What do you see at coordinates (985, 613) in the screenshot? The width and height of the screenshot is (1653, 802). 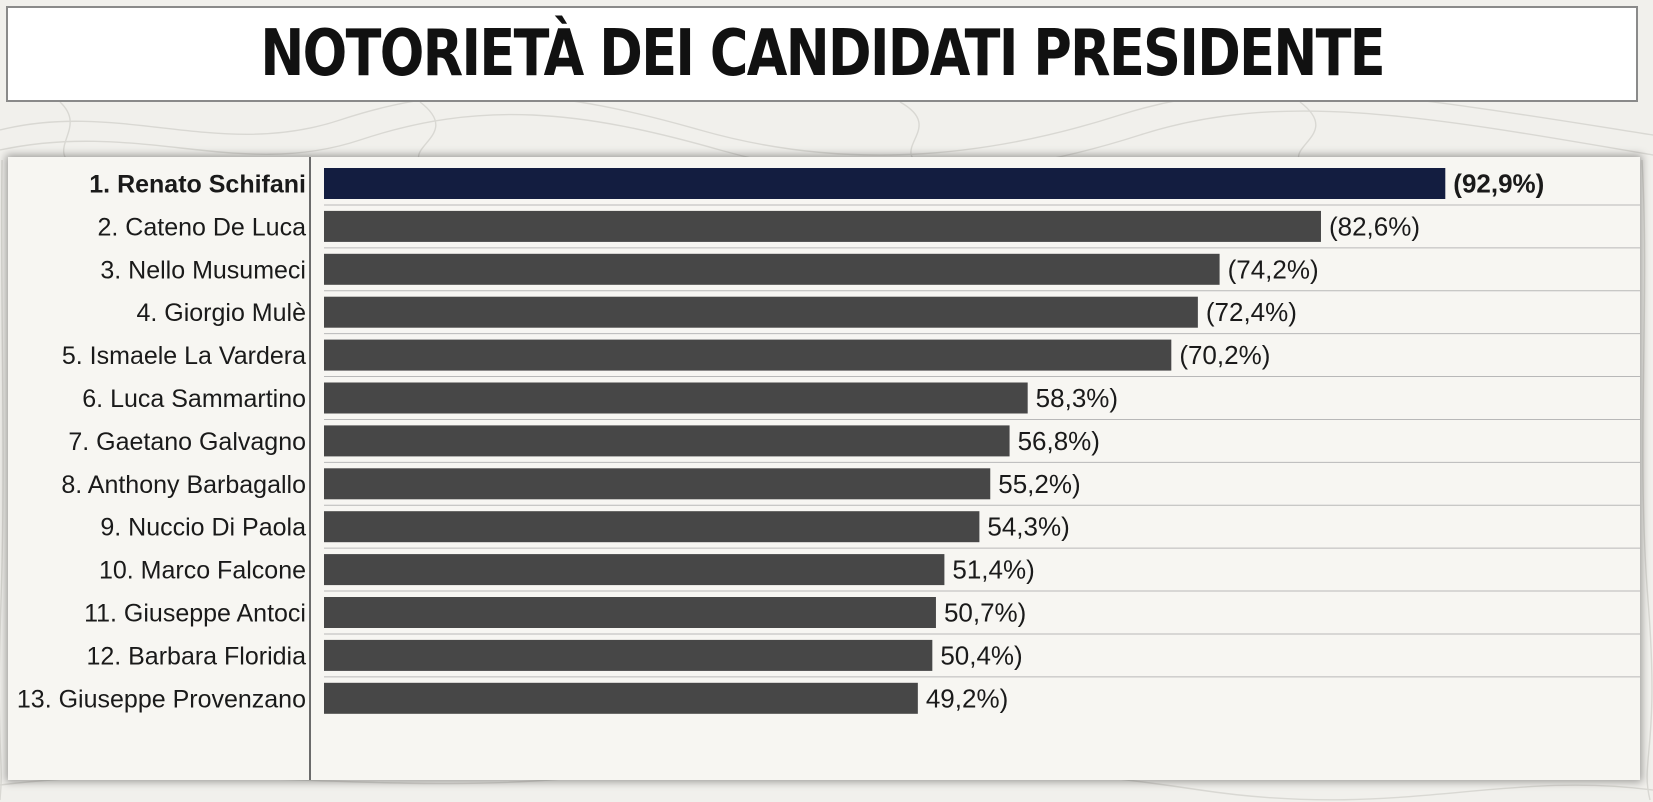 I see `value-label: 50,7%)` at bounding box center [985, 613].